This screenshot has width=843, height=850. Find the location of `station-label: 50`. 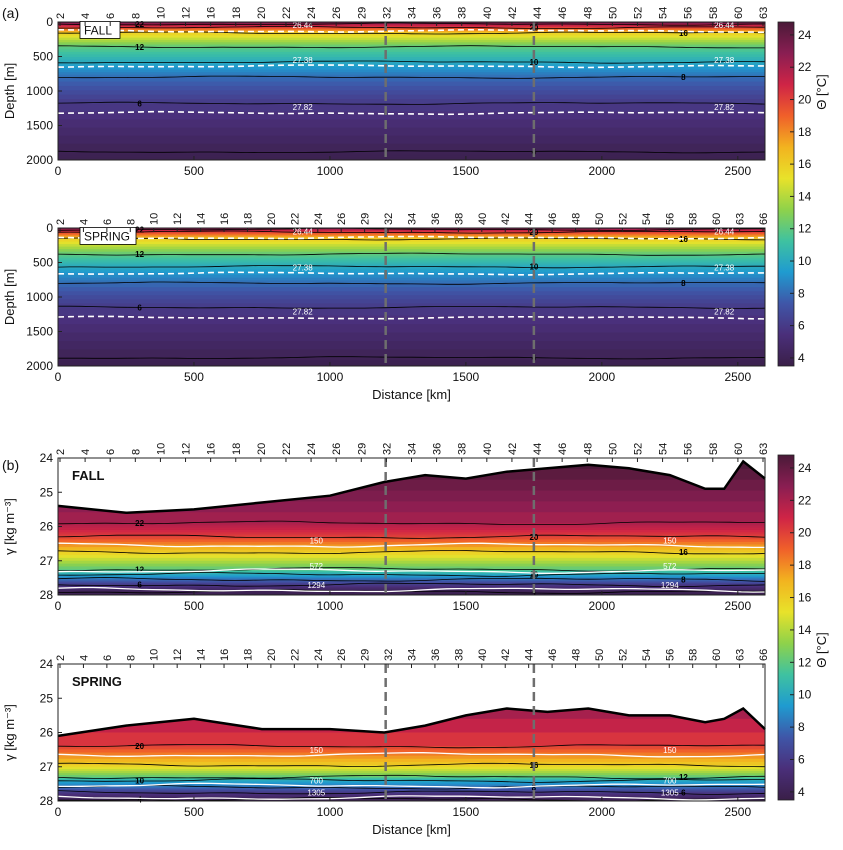

station-label: 50 is located at coordinates (600, 219).